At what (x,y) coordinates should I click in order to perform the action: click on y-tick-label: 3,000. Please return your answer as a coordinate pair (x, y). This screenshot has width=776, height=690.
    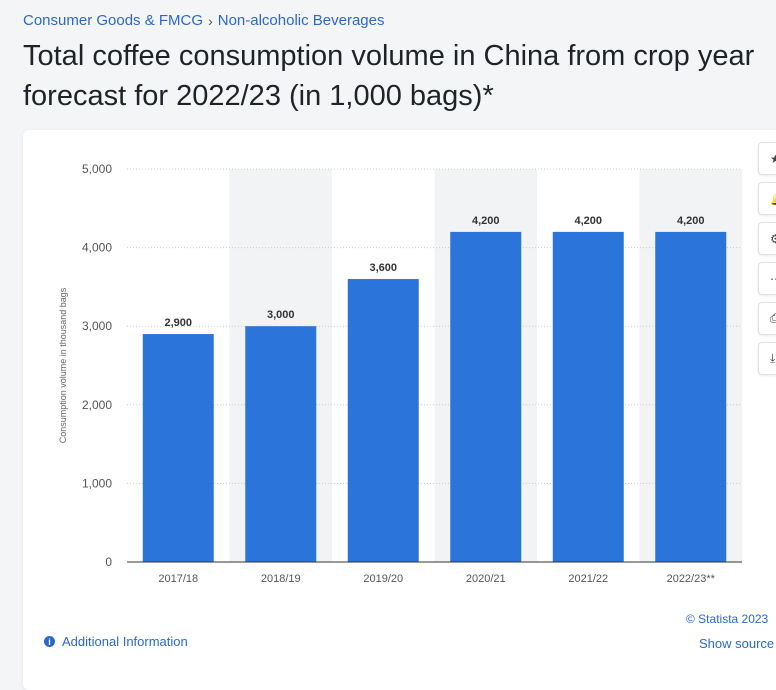
    Looking at the image, I should click on (97, 326).